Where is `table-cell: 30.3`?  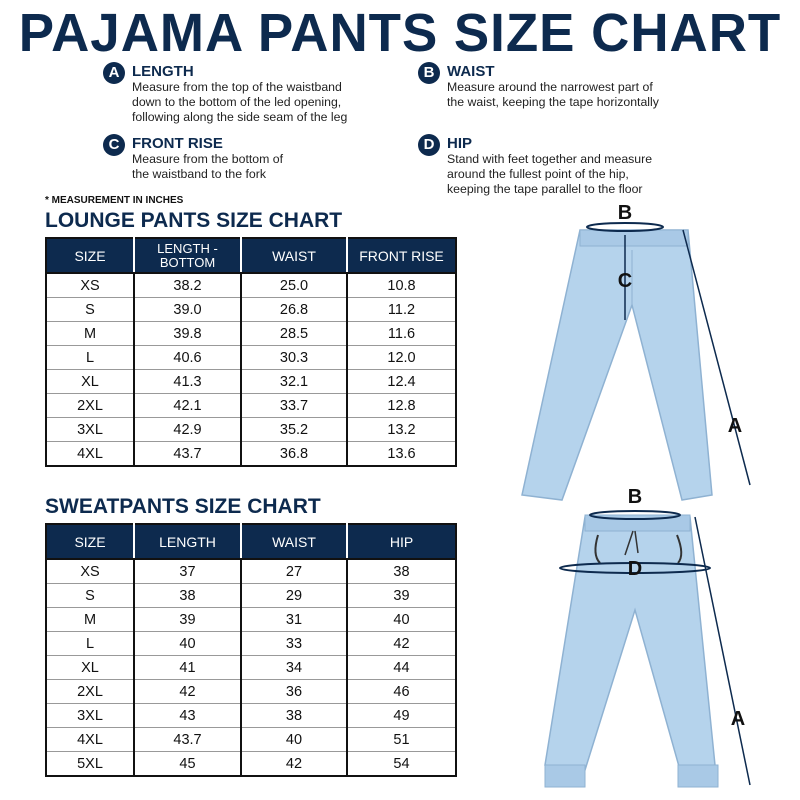 table-cell: 30.3 is located at coordinates (294, 357).